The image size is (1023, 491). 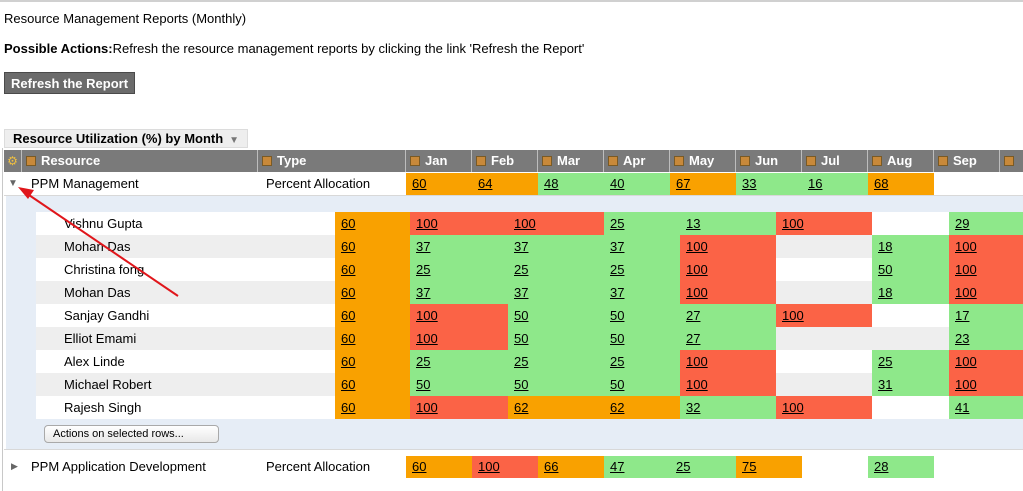 What do you see at coordinates (571, 467) in the screenshot?
I see `group-value-cell: 66` at bounding box center [571, 467].